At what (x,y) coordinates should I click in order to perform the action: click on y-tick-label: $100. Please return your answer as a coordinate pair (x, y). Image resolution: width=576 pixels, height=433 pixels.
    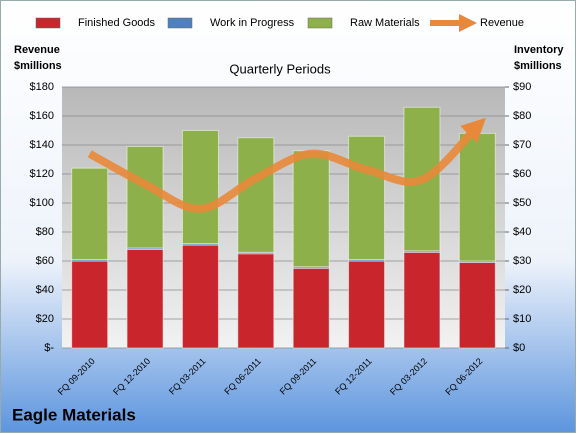
    Looking at the image, I should click on (42, 203).